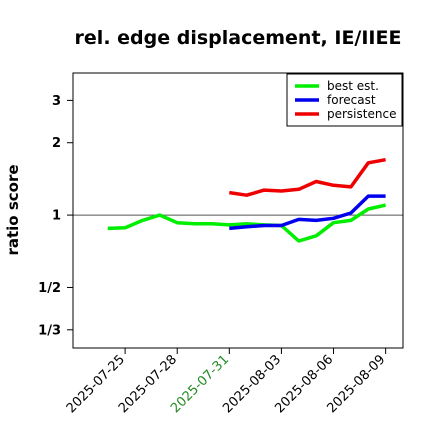  I want to click on series-line-best-est, so click(246, 223).